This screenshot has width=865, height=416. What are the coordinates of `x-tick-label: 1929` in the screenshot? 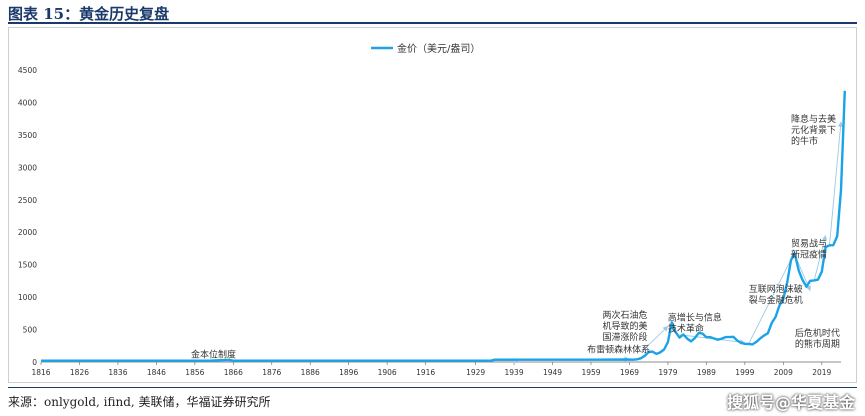 It's located at (475, 372).